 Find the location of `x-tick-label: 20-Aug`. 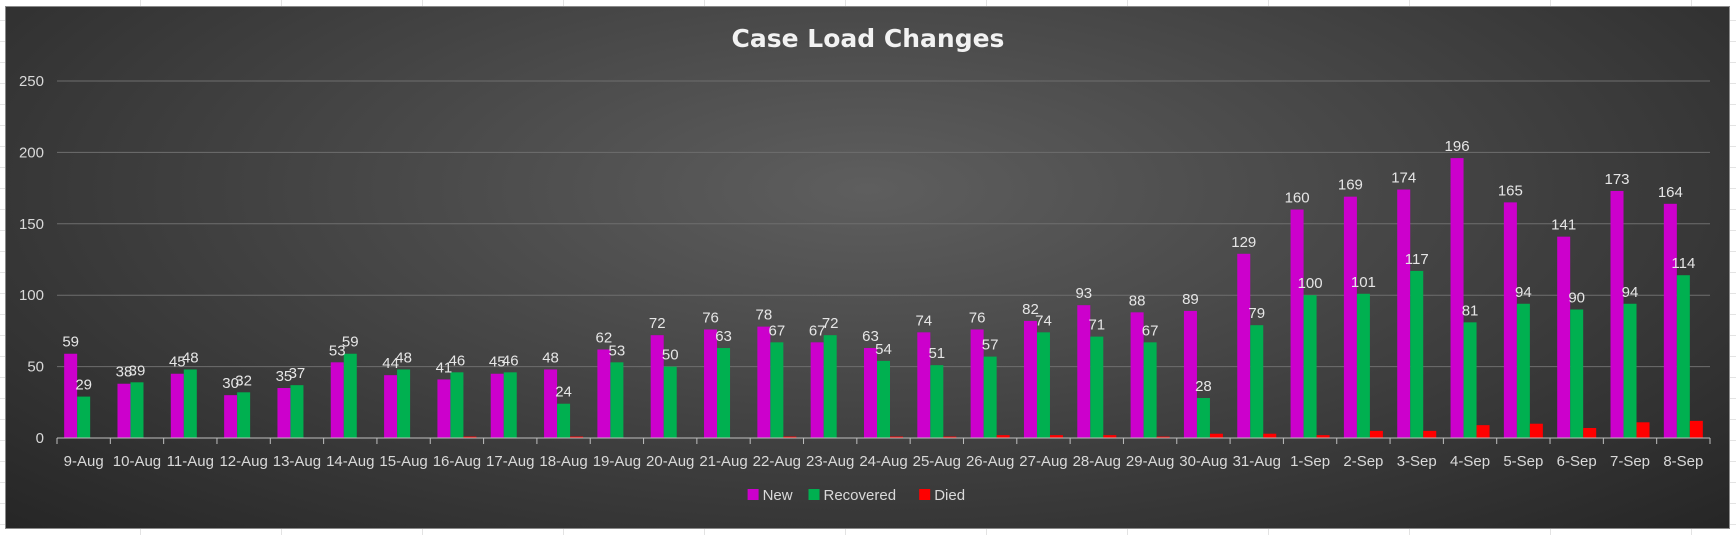

x-tick-label: 20-Aug is located at coordinates (670, 461).